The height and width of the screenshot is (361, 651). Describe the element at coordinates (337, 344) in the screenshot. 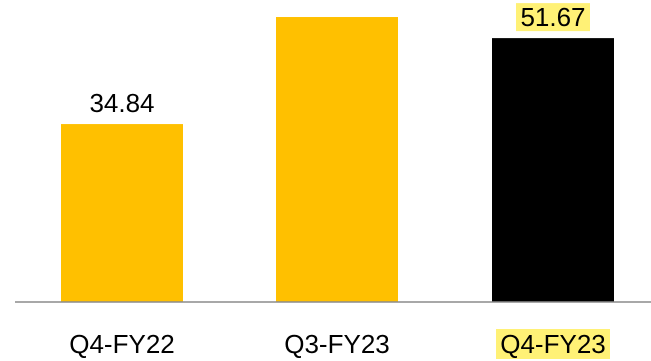

I see `x-tick-label: Q3-FY23` at that location.